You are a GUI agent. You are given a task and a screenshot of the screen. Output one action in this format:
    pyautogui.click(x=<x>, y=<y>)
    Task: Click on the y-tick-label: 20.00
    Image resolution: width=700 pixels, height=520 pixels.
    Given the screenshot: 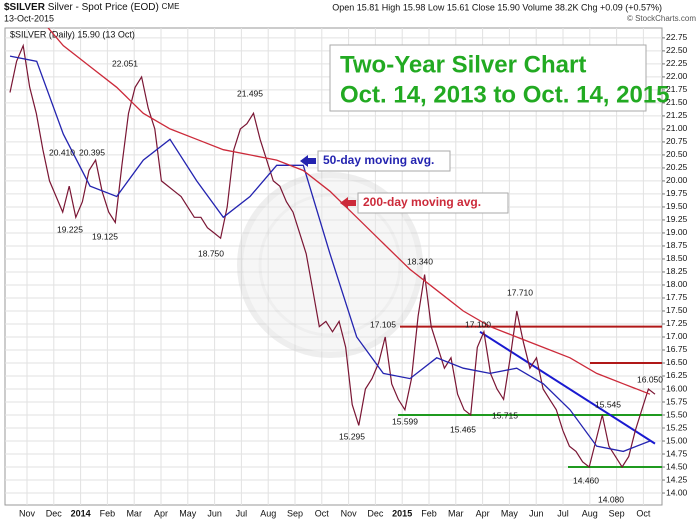 What is the action you would take?
    pyautogui.click(x=677, y=180)
    